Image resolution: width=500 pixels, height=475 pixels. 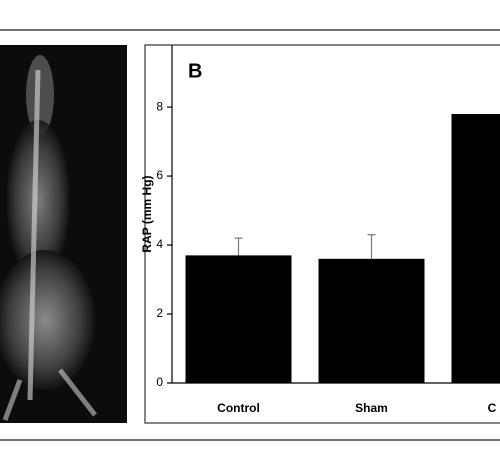 I want to click on x-tick-label: Sham, so click(x=371, y=408).